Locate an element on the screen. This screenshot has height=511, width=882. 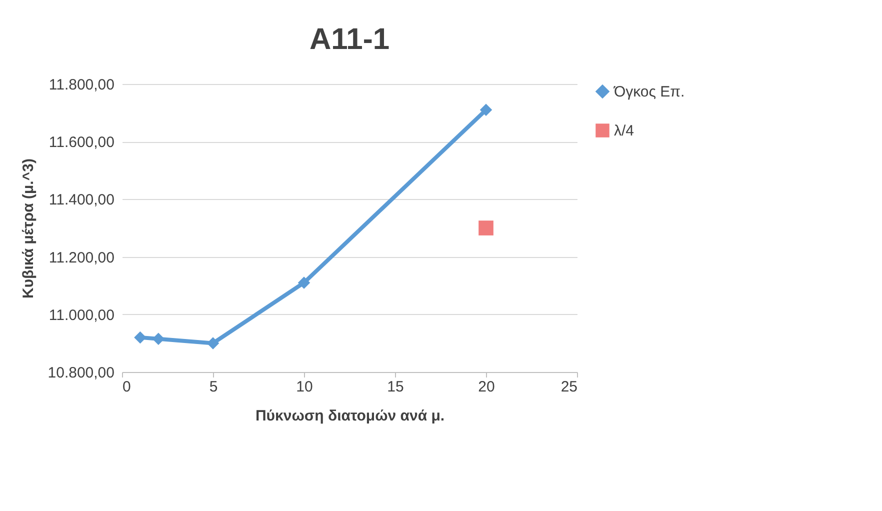
x-tick-label: 0 is located at coordinates (126, 387).